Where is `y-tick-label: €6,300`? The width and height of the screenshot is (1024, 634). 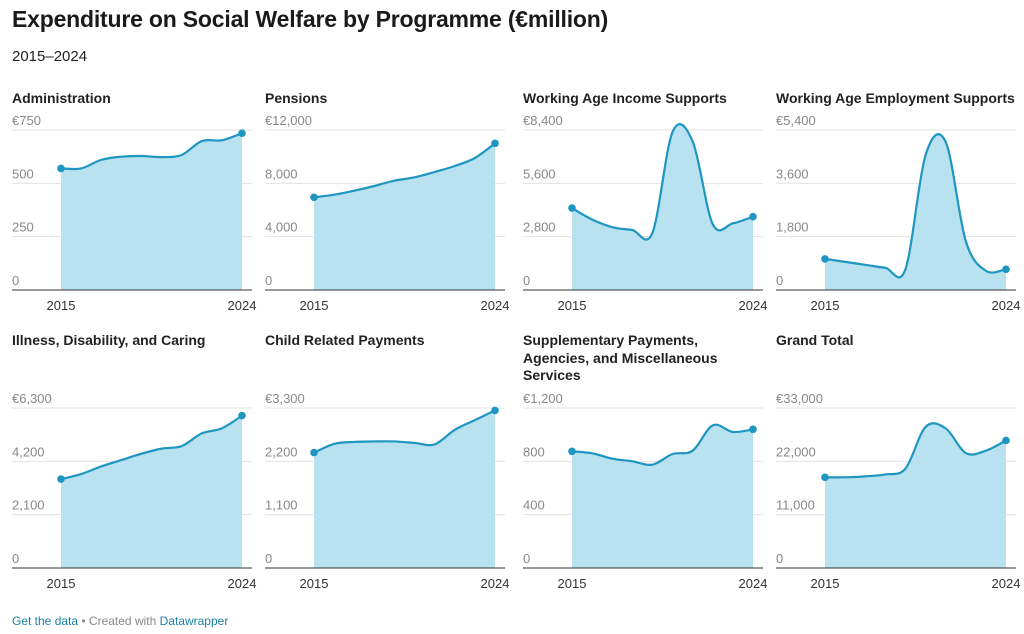 y-tick-label: €6,300 is located at coordinates (32, 398).